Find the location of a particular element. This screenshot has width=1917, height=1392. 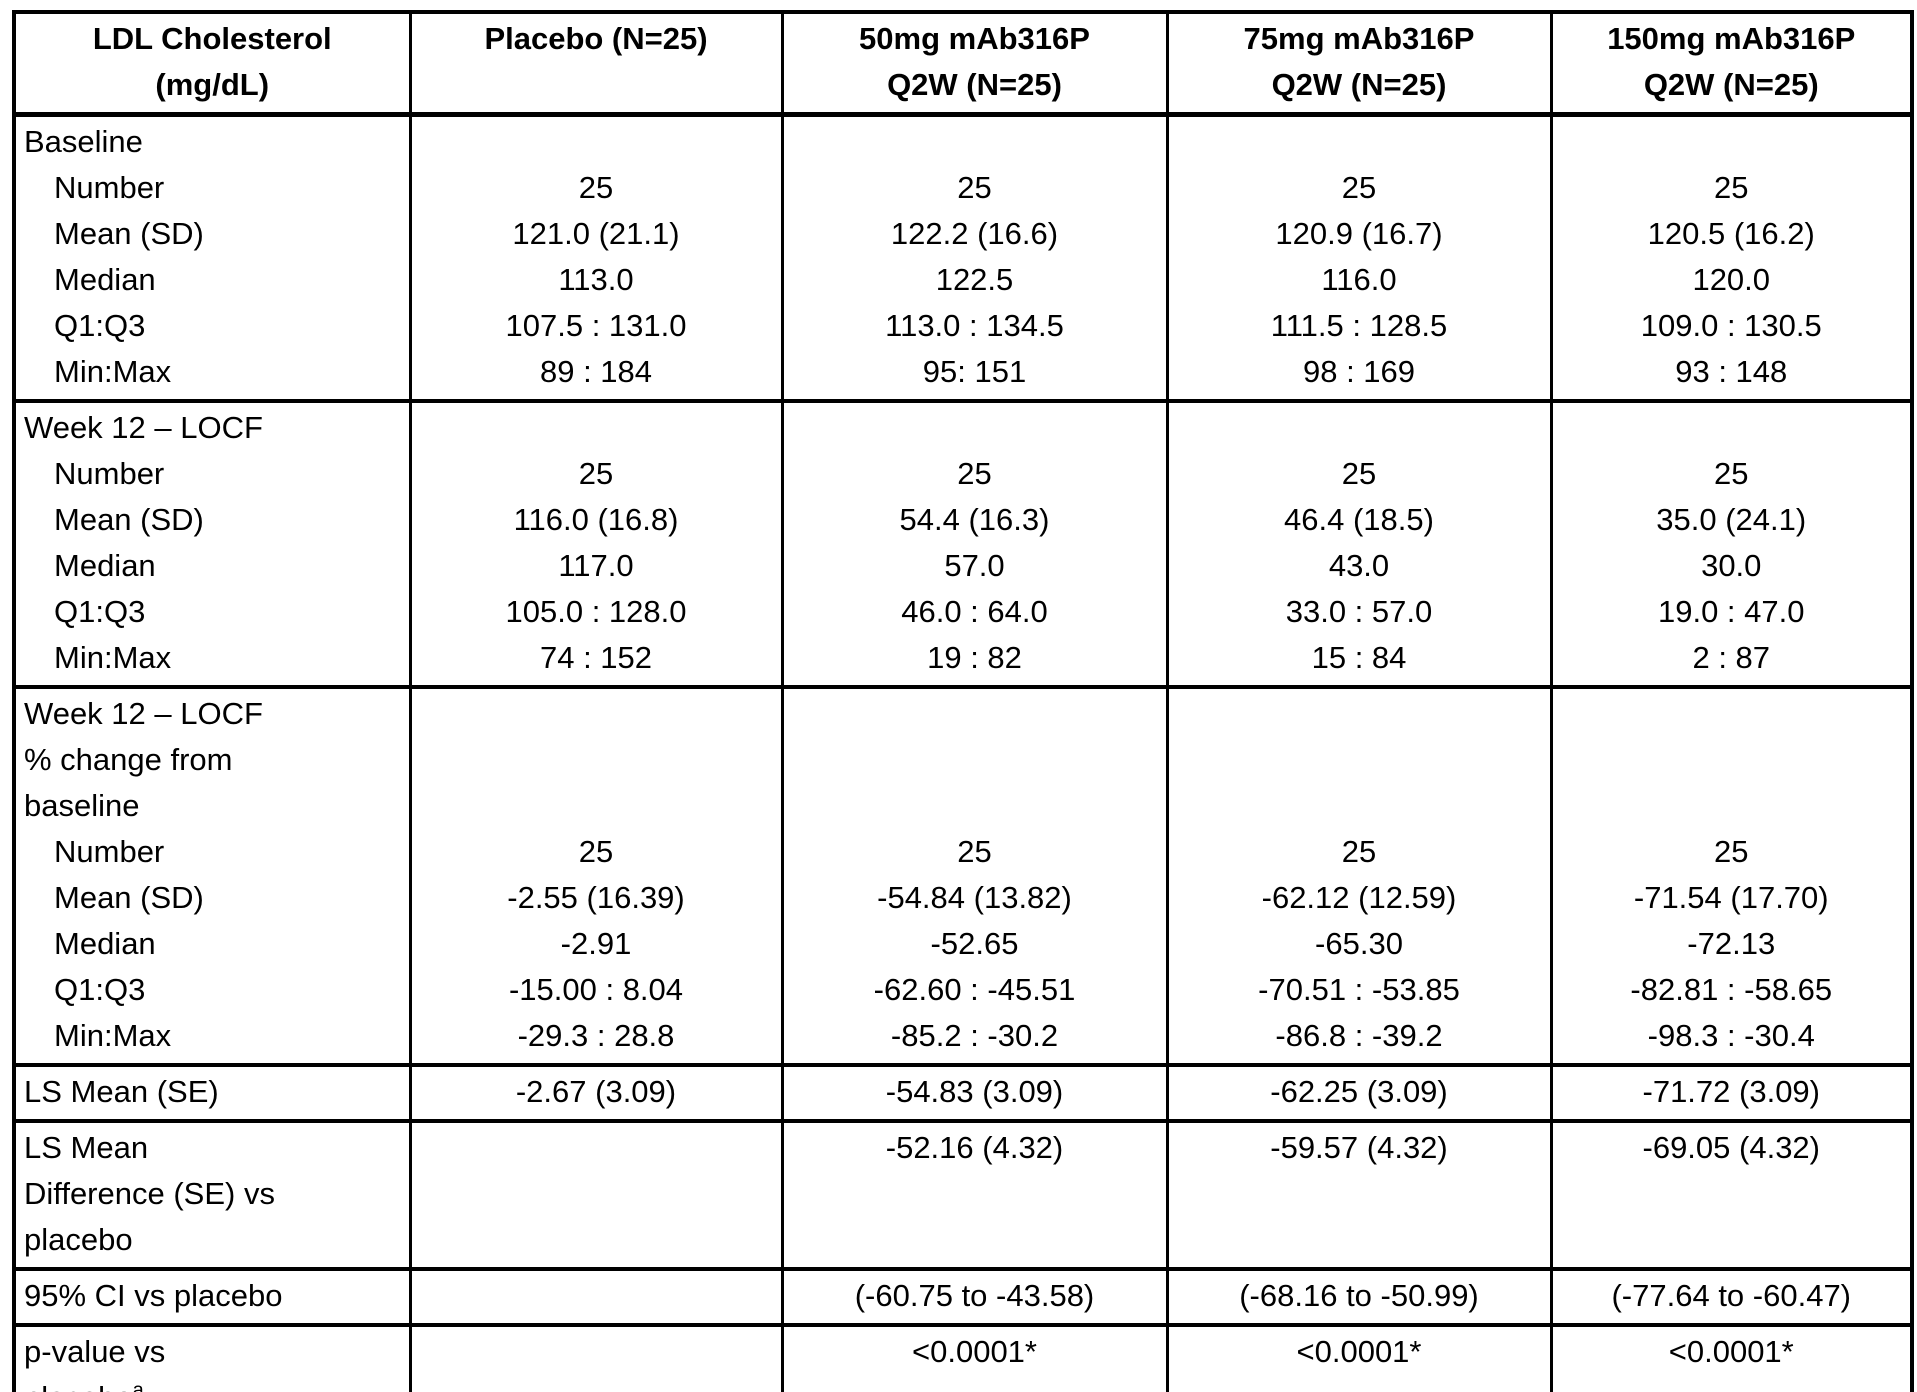

header-cell-ldl-cholesterol: LDL Cholesterol (mg/dL) is located at coordinates (212, 63).